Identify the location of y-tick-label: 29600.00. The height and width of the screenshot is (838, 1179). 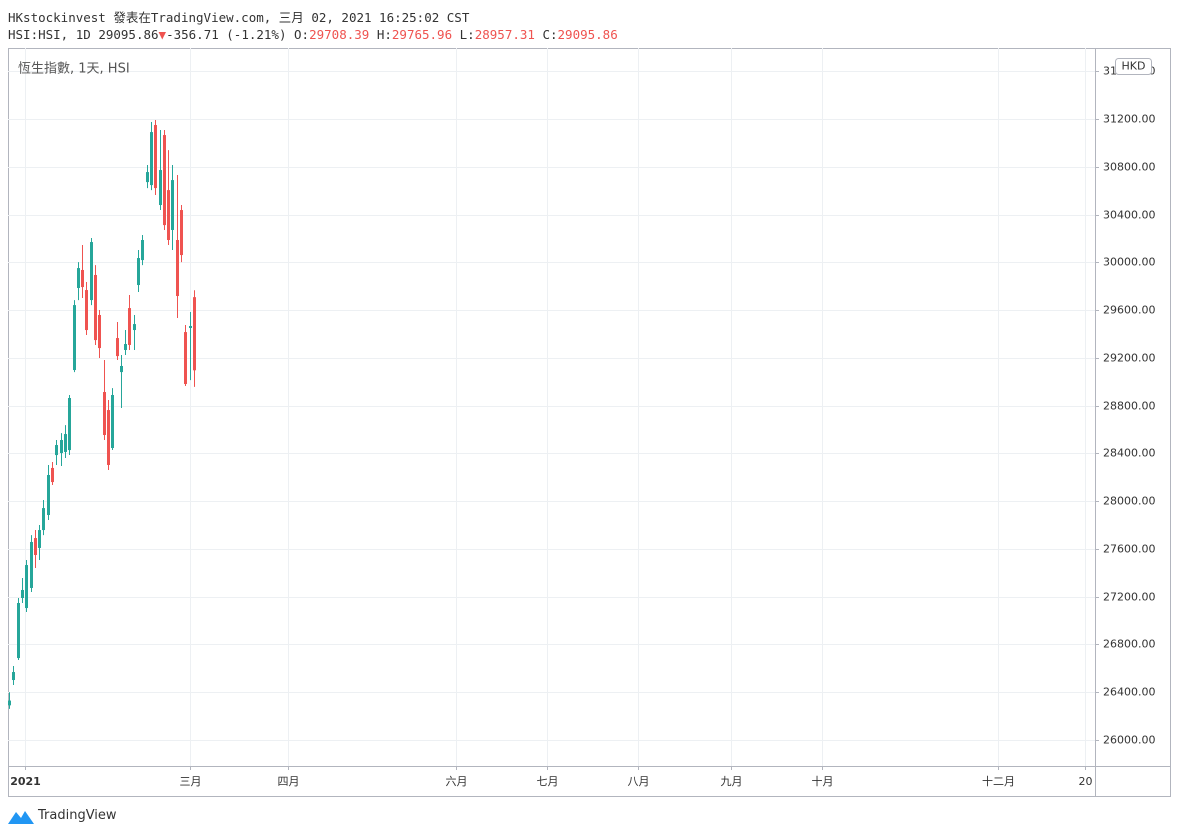
(1129, 310).